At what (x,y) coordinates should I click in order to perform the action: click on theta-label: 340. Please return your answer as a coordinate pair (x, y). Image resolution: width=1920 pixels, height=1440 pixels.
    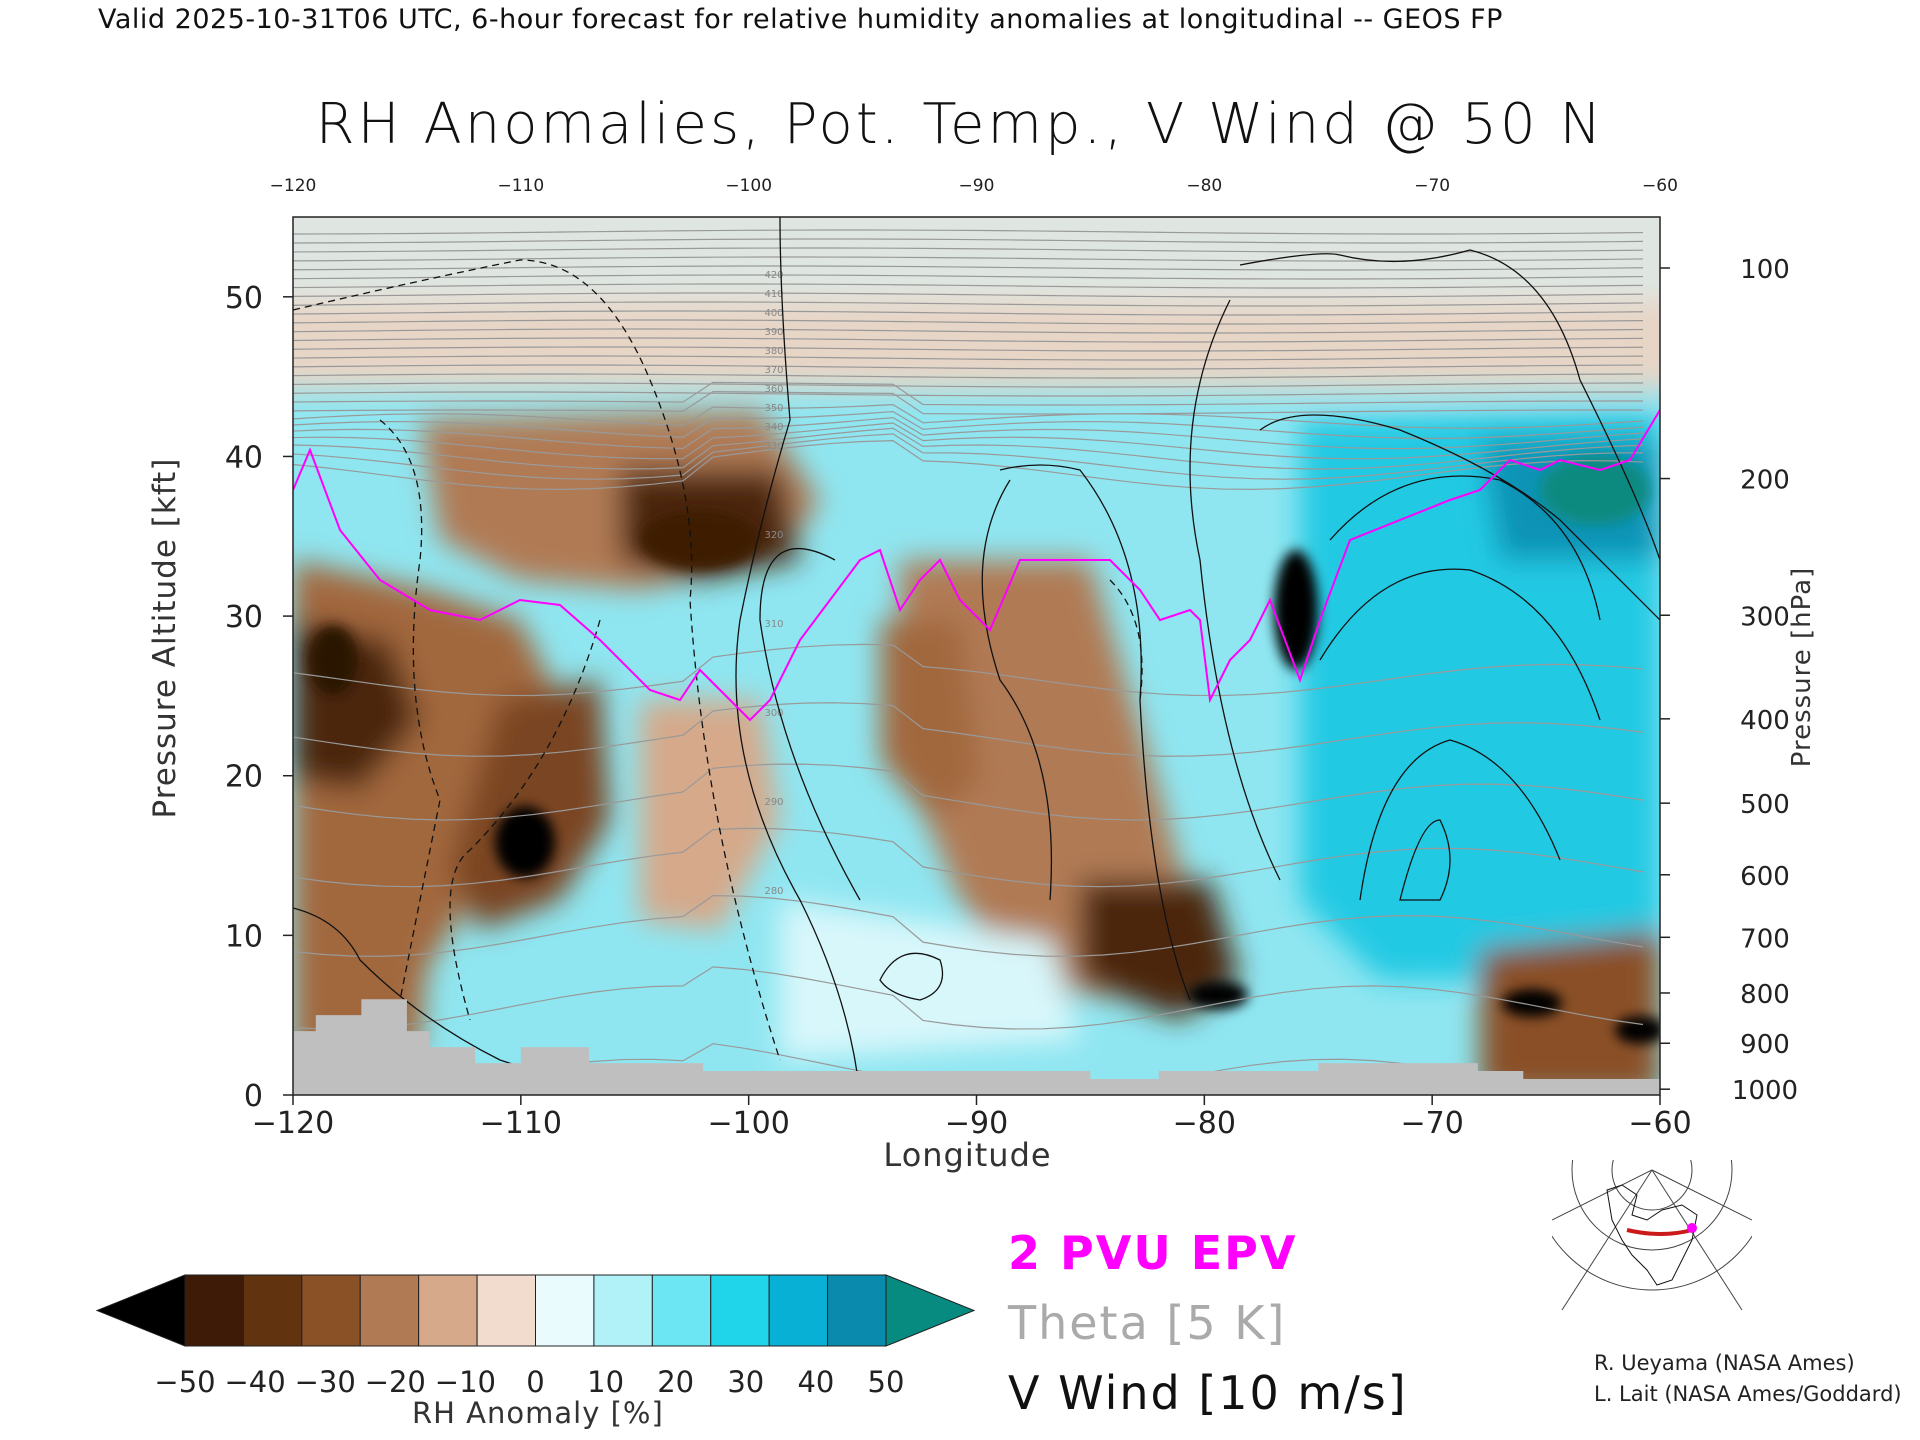
    Looking at the image, I should click on (773, 427).